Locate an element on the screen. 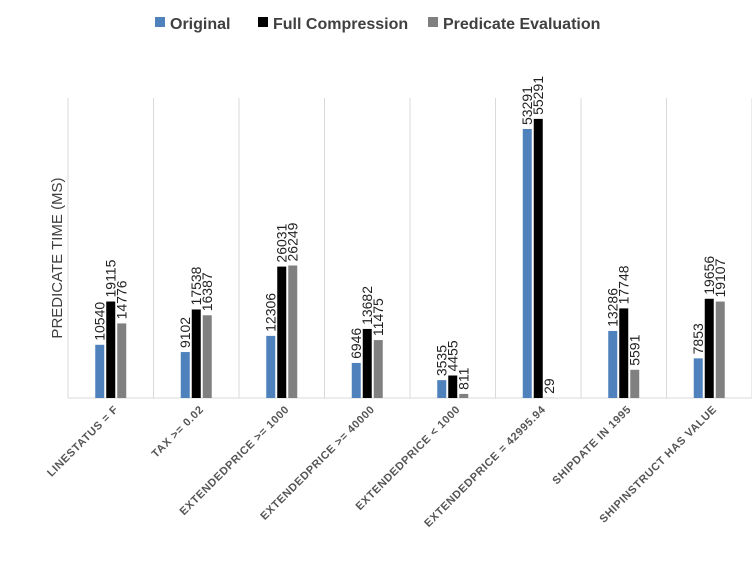 Image resolution: width=752 pixels, height=576 pixels. value-label-predicate-evaluation-extendedprice-42995-94: 29 is located at coordinates (549, 386).